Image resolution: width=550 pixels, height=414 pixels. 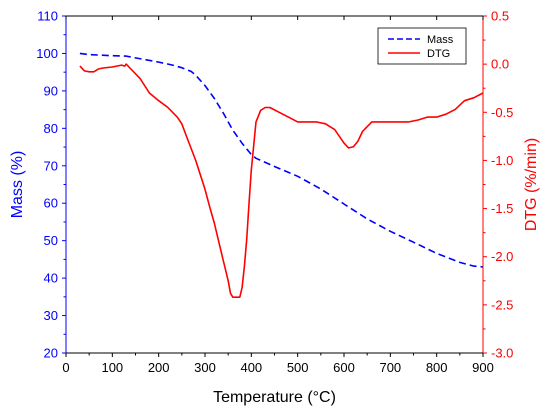 I want to click on x-tick-label: 500, so click(x=298, y=367).